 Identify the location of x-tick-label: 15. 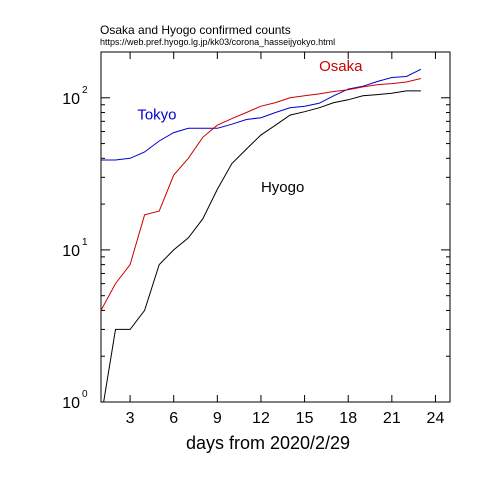
(305, 418).